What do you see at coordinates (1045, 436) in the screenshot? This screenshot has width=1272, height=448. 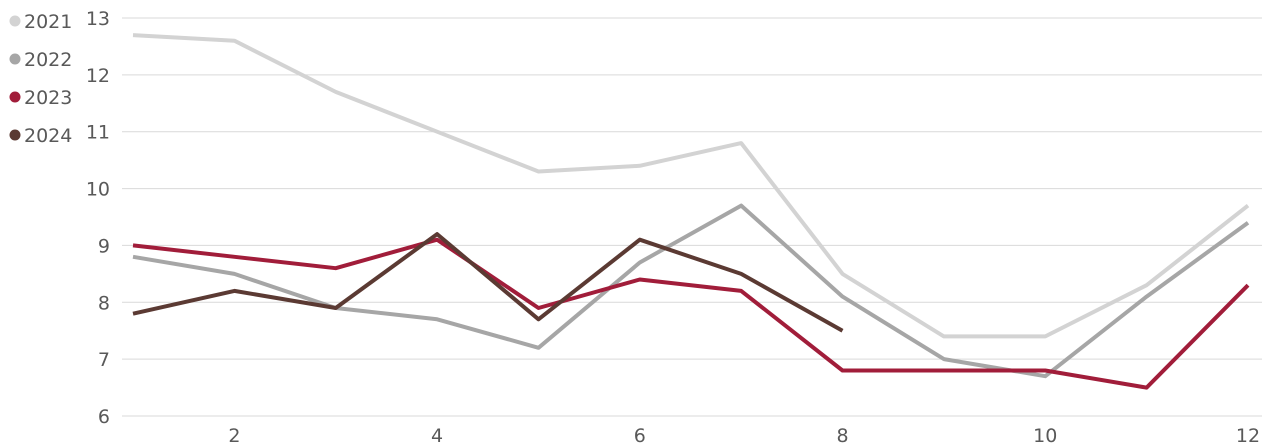 I see `x-tick-label: 10` at bounding box center [1045, 436].